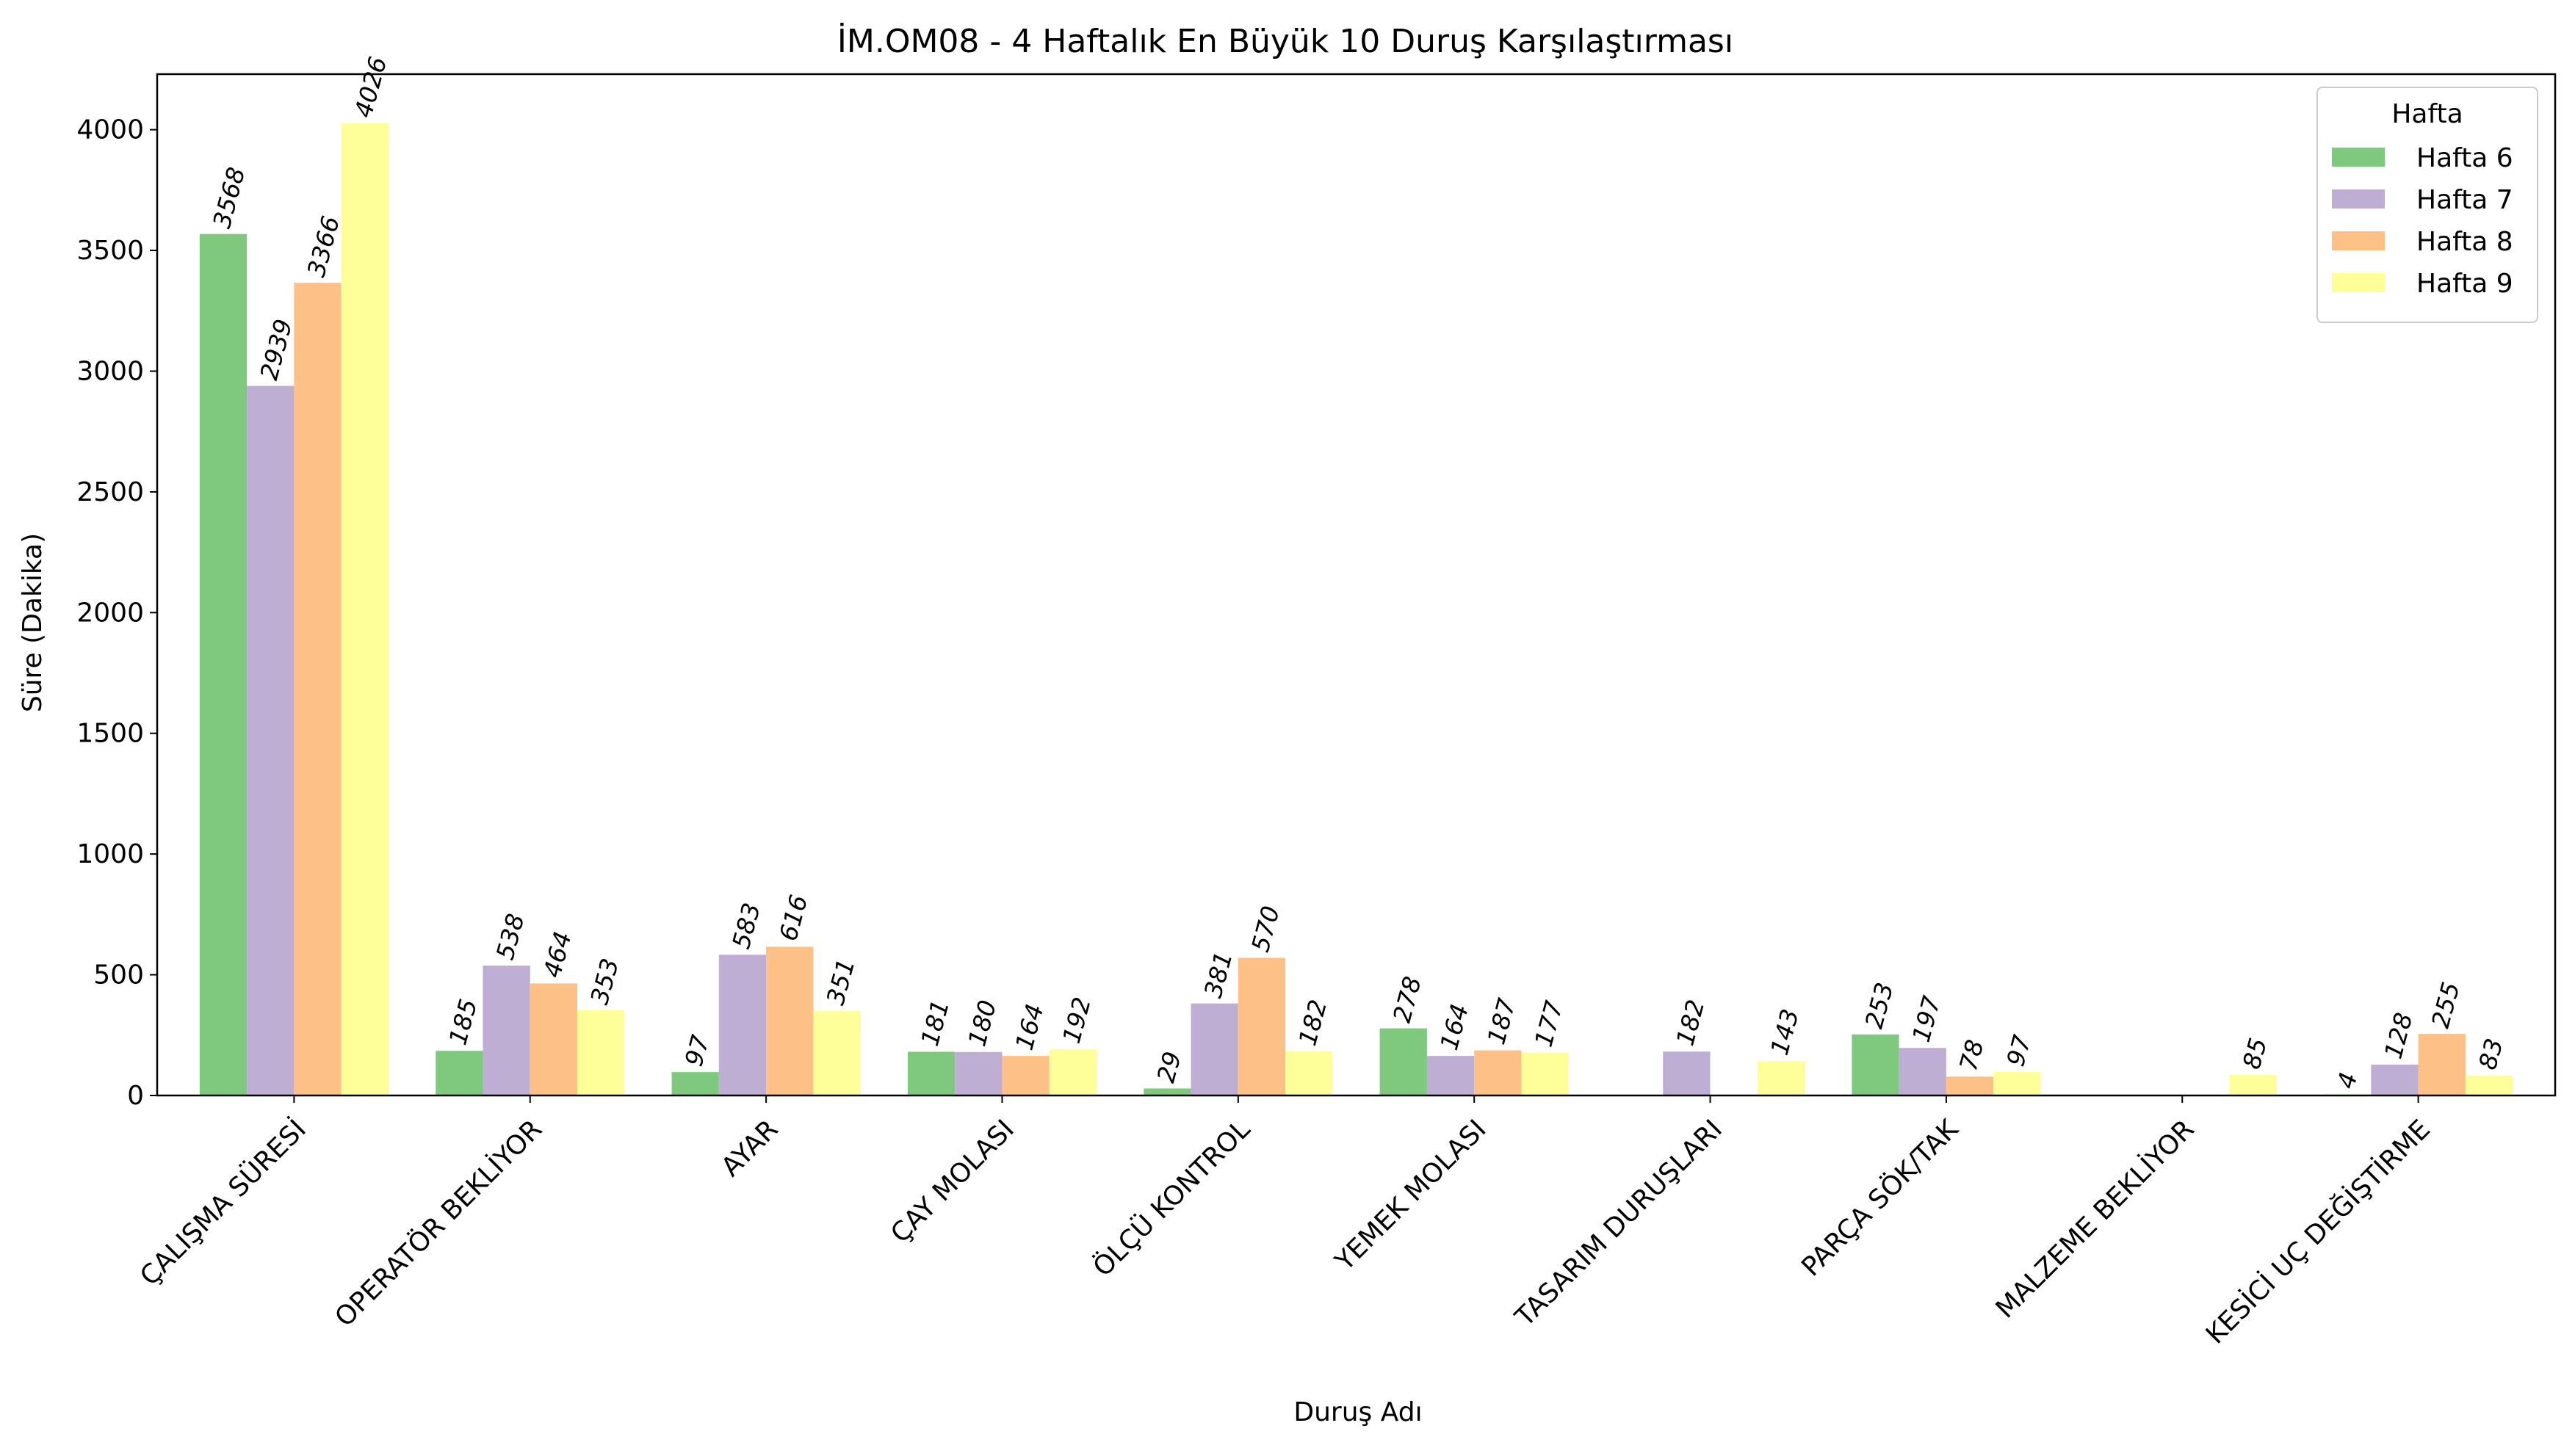 This screenshot has height=1456, width=2575. I want to click on y-tick-label: 2000, so click(110, 613).